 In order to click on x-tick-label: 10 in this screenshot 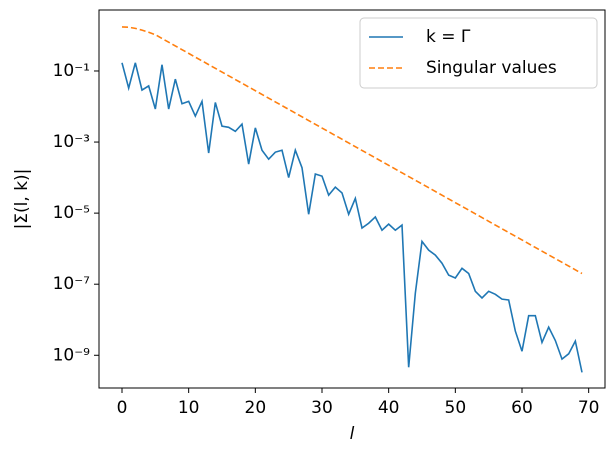, I will do `click(189, 408)`.